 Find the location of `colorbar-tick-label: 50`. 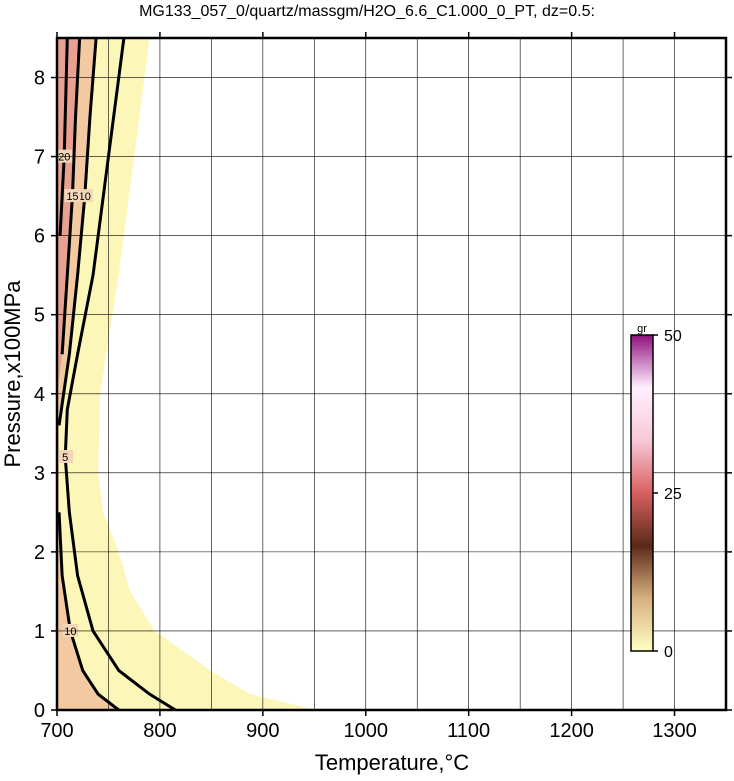

colorbar-tick-label: 50 is located at coordinates (673, 336).